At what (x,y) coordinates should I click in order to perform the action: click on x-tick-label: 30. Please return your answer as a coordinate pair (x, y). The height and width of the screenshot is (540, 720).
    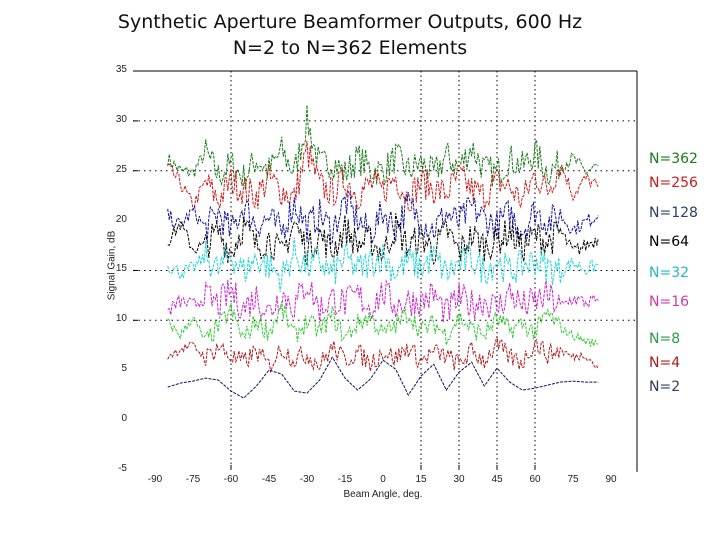
    Looking at the image, I should click on (459, 479).